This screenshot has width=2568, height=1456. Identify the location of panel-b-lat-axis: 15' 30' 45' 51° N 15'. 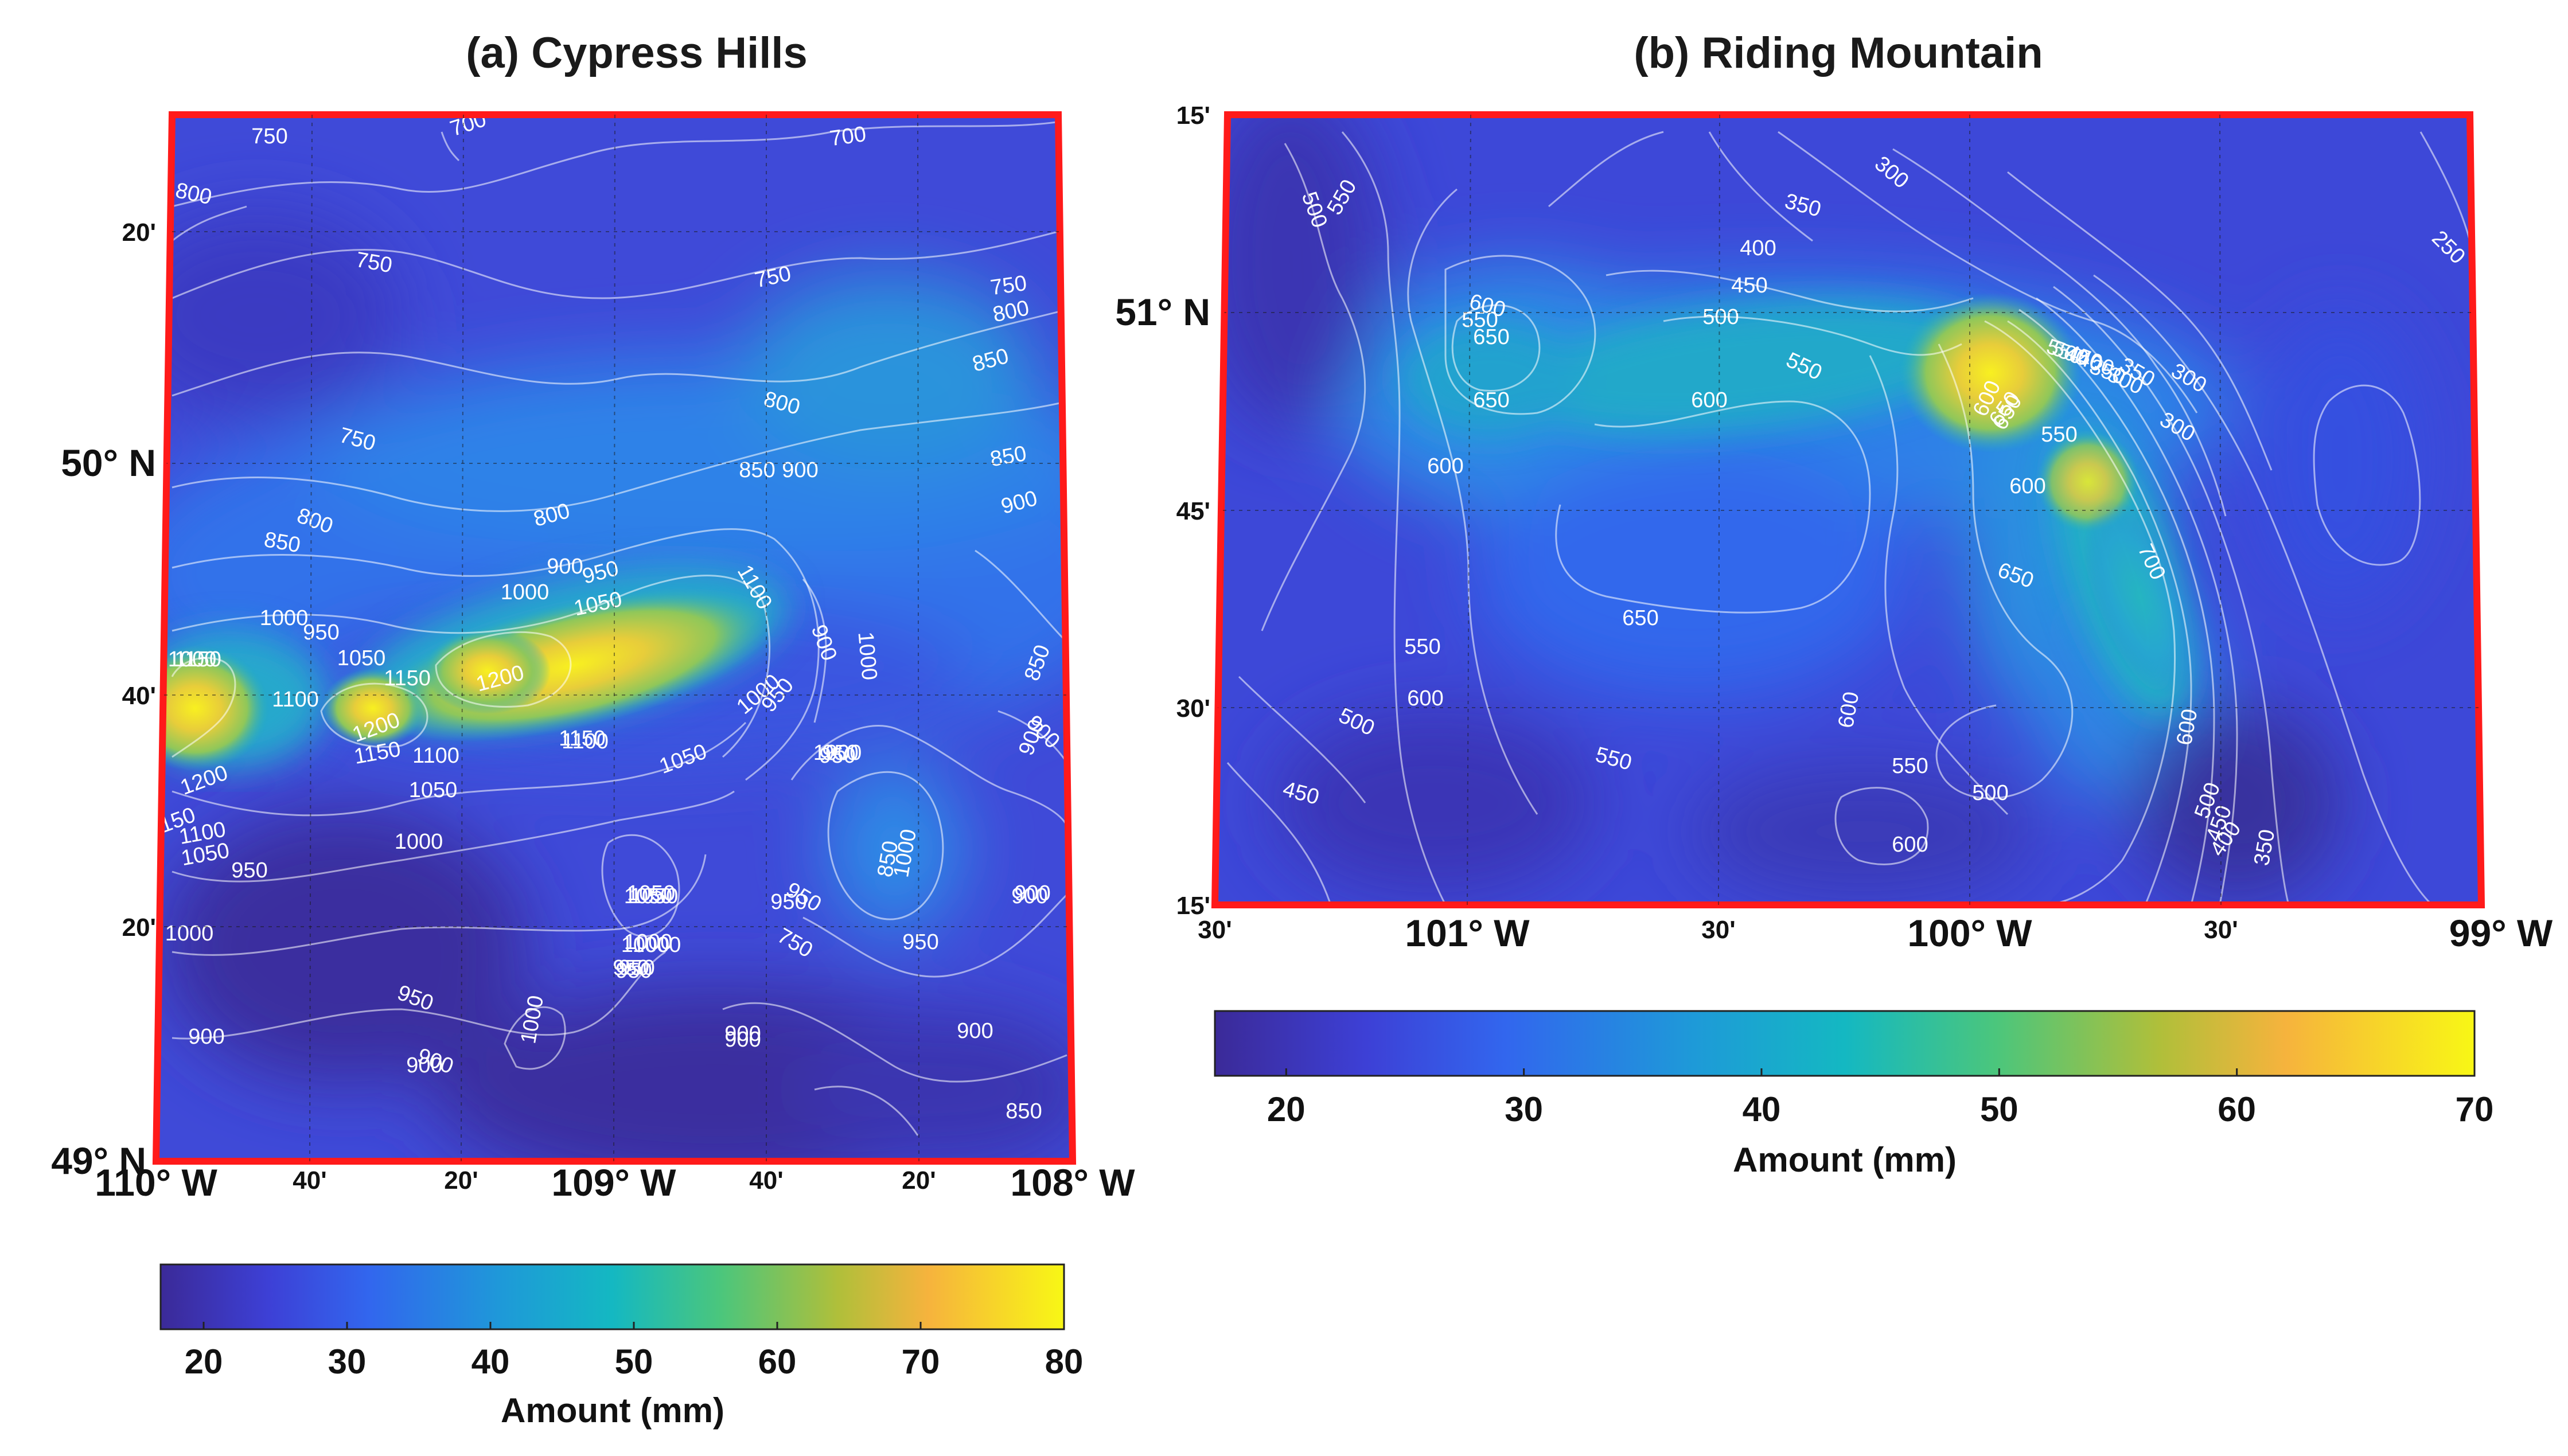
(1162, 511).